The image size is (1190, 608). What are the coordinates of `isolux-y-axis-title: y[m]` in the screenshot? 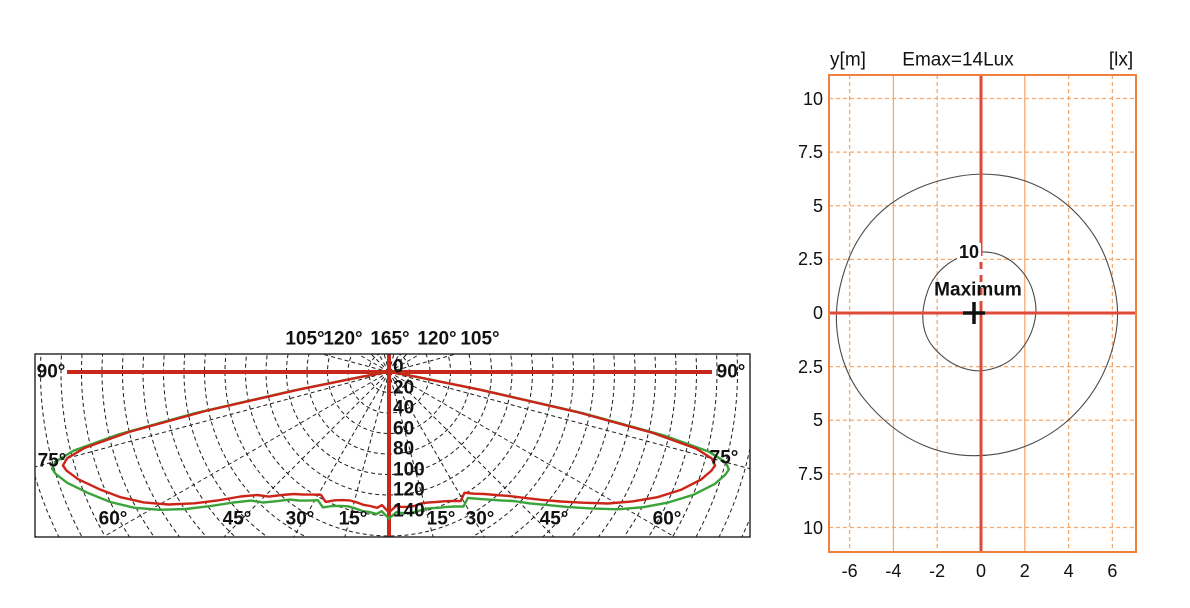 It's located at (848, 60).